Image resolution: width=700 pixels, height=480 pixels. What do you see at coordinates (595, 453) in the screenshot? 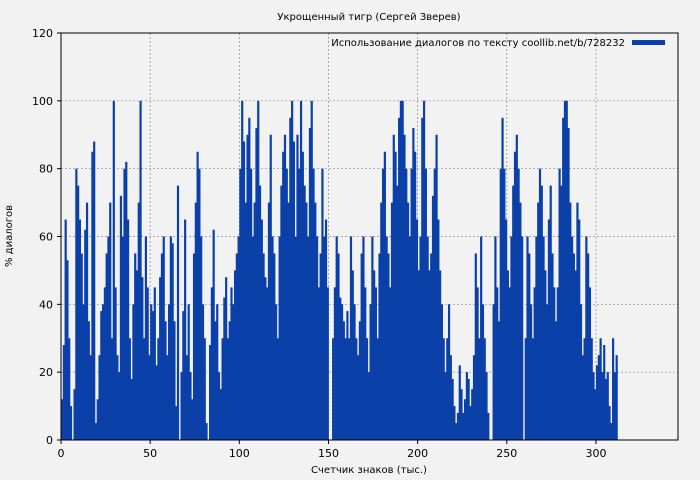
I see `x-tick-label: 300` at bounding box center [595, 453].